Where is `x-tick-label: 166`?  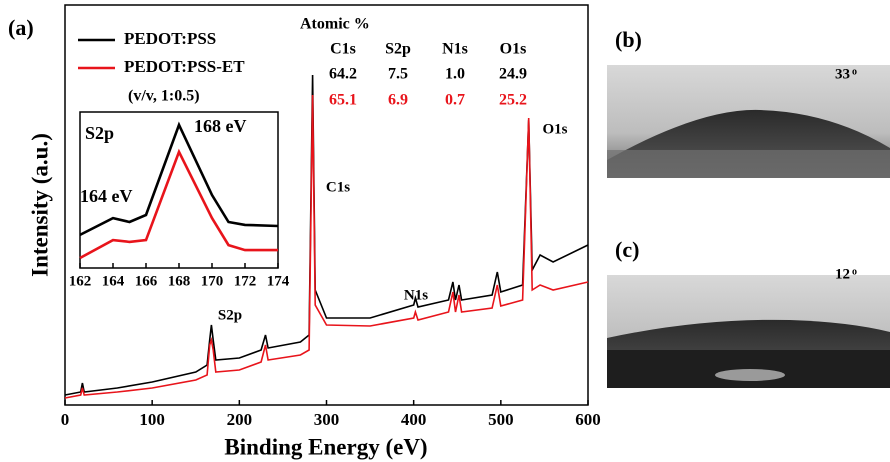 x-tick-label: 166 is located at coordinates (146, 281).